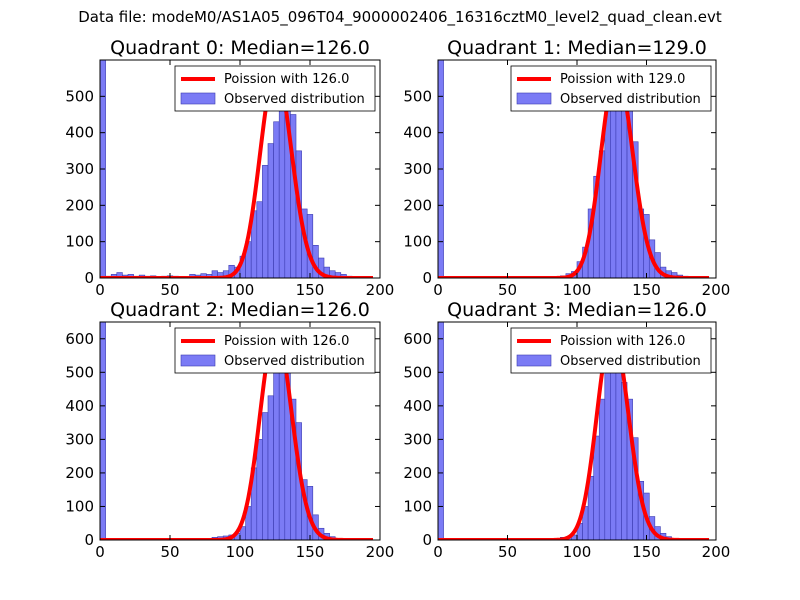 The image size is (800, 600). What do you see at coordinates (569, 431) in the screenshot?
I see `quadrant-3-bars` at bounding box center [569, 431].